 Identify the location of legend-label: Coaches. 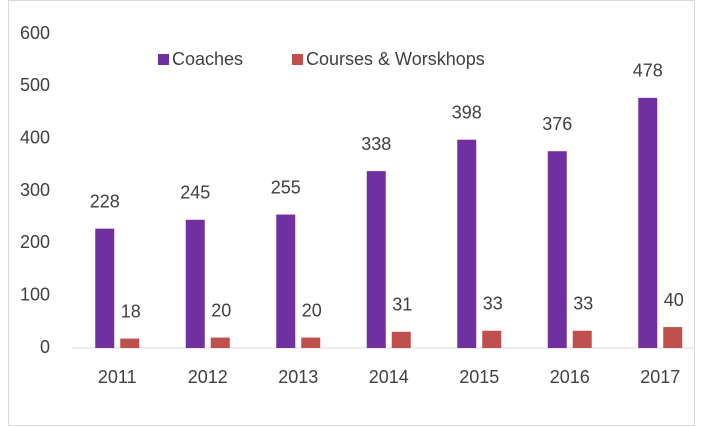
(207, 59).